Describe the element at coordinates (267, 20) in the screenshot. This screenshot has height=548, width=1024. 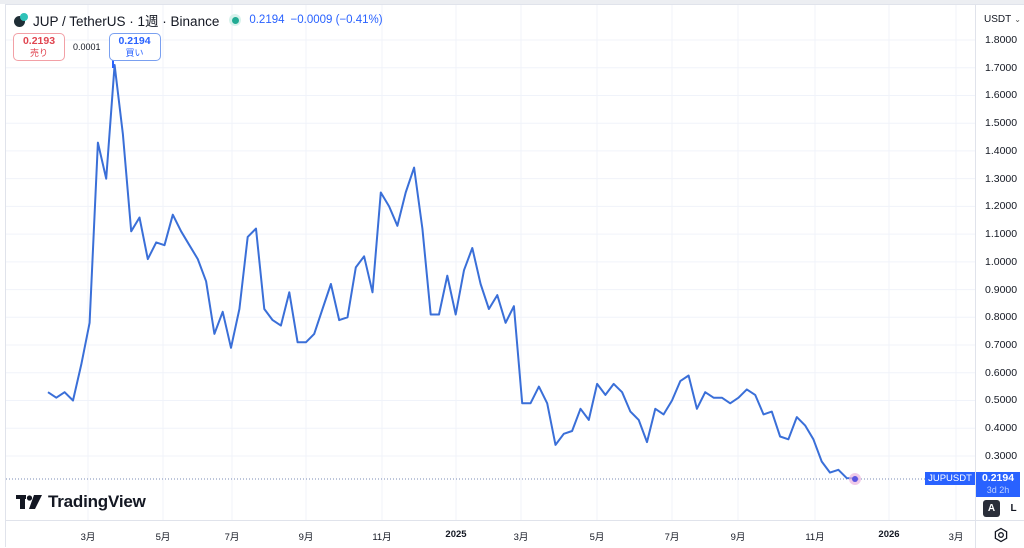
I see `last-price: 0.2194` at that location.